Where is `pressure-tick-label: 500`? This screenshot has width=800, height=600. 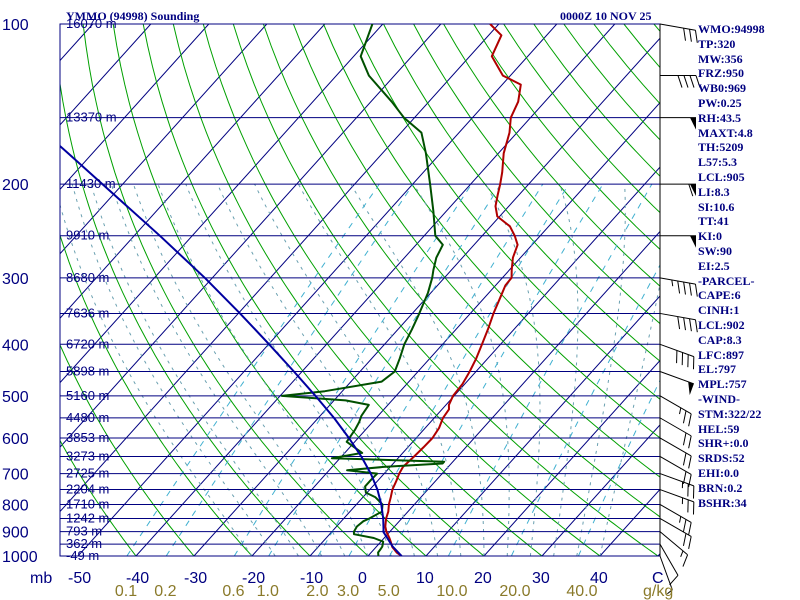
pressure-tick-label: 500 is located at coordinates (15, 397).